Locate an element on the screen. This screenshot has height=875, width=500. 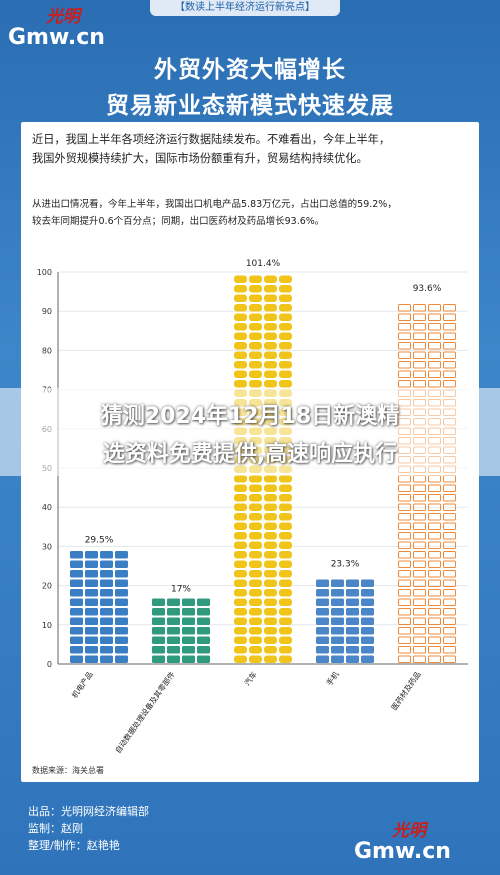
credit-value: 赵艳艳 is located at coordinates (103, 845).